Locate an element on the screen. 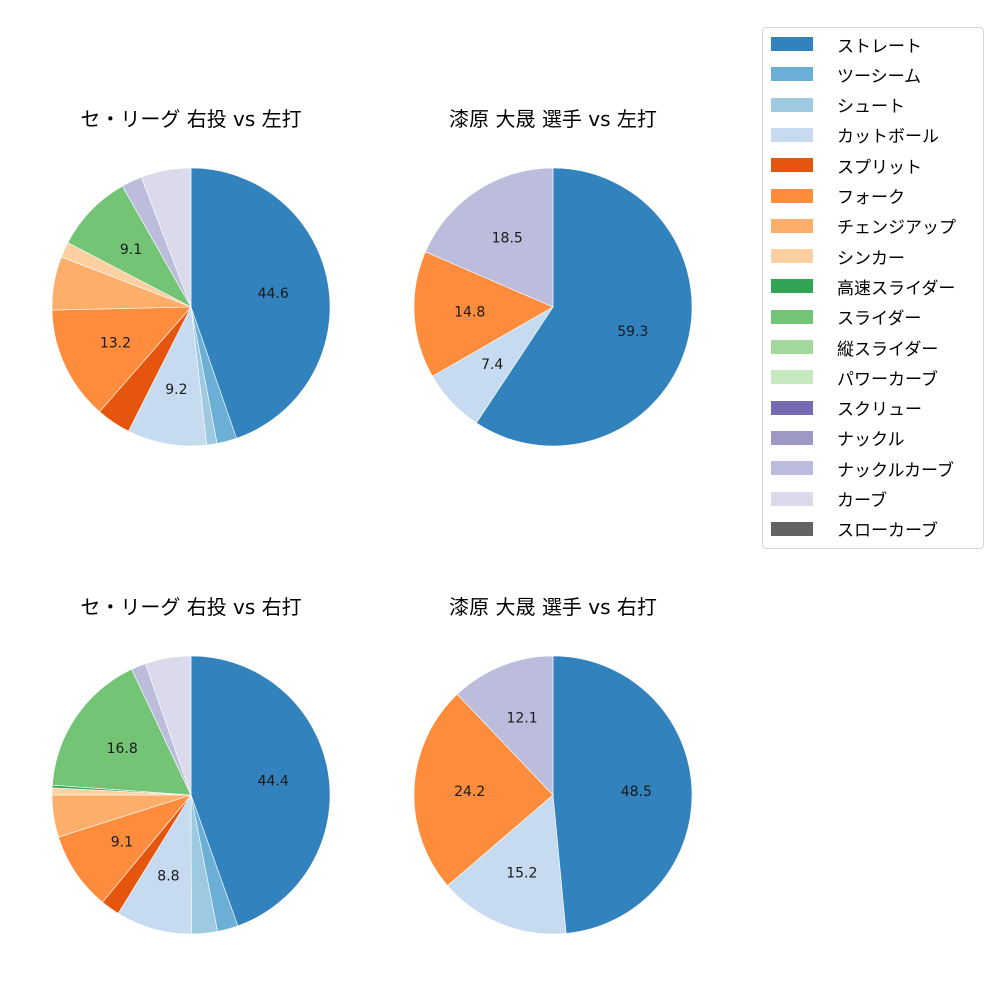 This screenshot has height=1000, width=1000. chart-title-player-vs-left: 漆原 大晟 選手 vs 左打 is located at coordinates (553, 119).